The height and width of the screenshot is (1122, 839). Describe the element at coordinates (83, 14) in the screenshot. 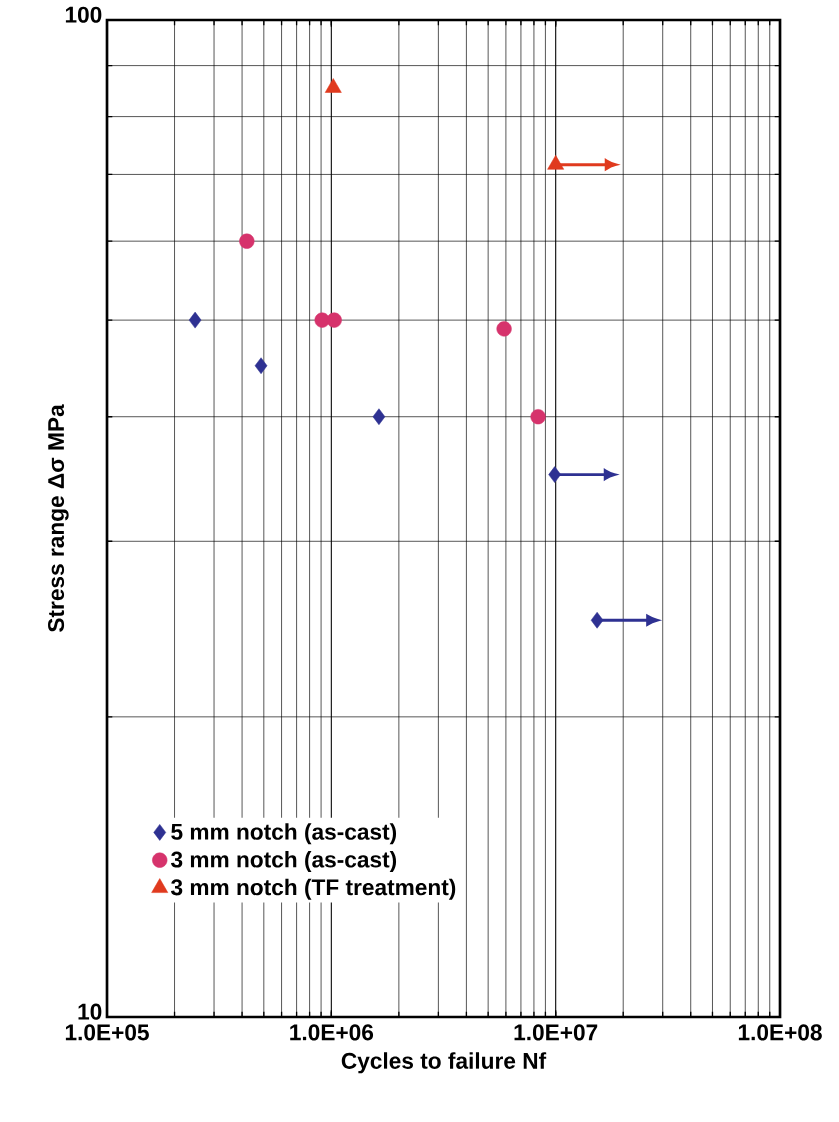

I see `y-tick-label: 100` at that location.